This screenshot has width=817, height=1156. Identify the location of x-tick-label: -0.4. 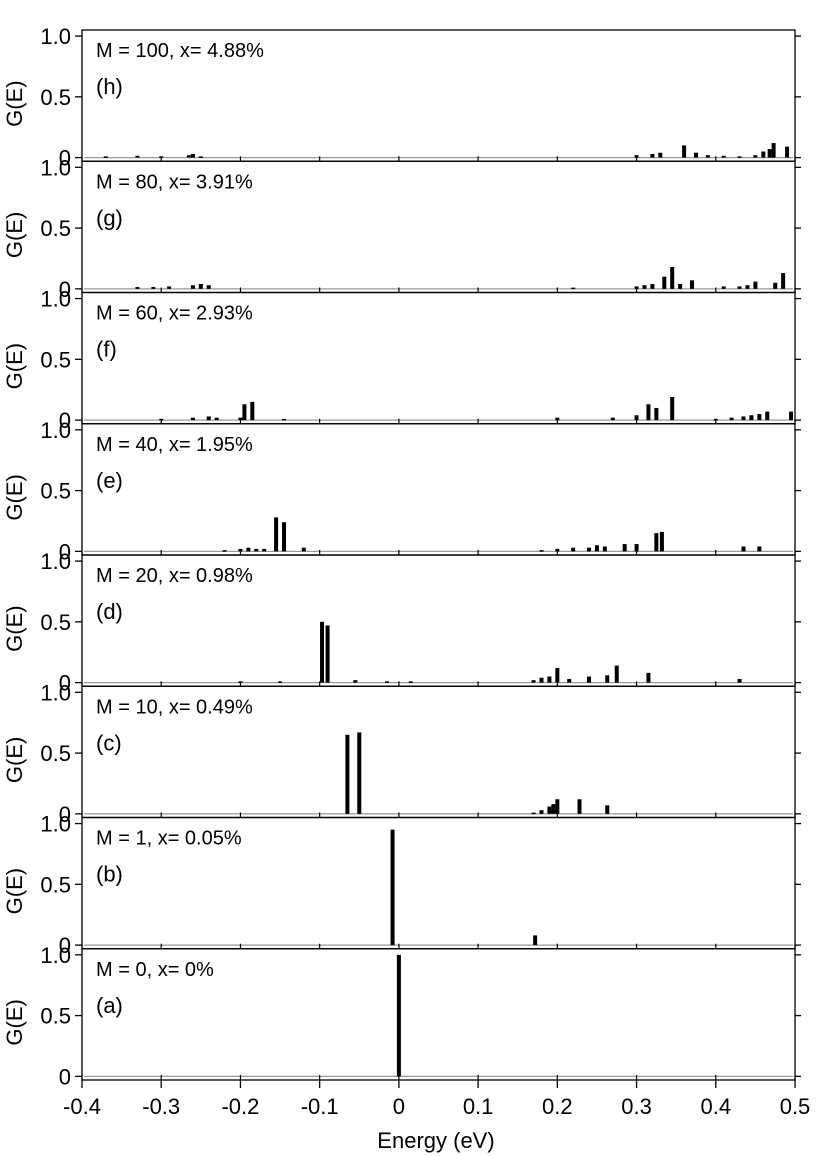
(82, 1106).